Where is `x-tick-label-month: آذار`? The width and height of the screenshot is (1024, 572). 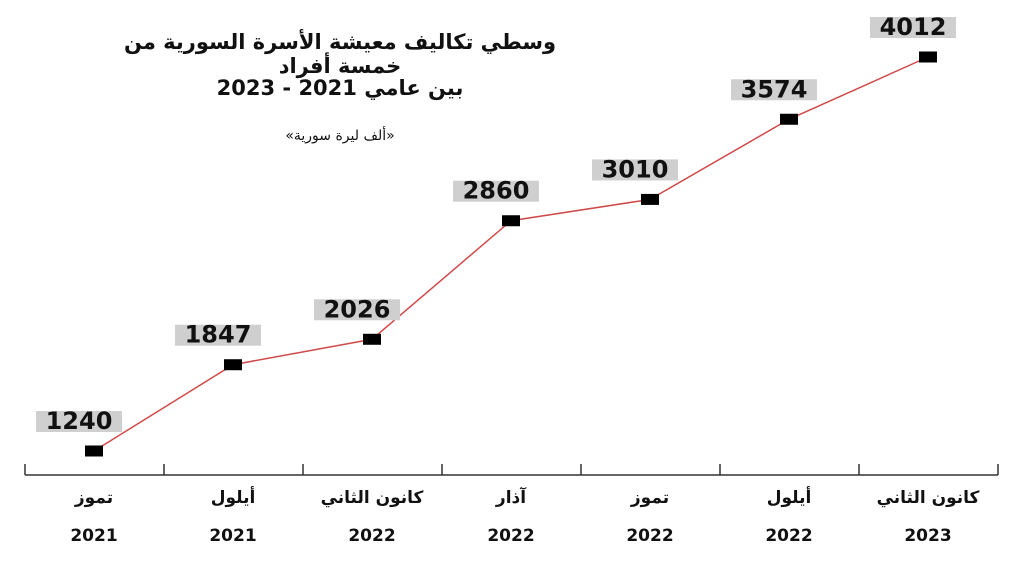
x-tick-label-month: آذار is located at coordinates (511, 497).